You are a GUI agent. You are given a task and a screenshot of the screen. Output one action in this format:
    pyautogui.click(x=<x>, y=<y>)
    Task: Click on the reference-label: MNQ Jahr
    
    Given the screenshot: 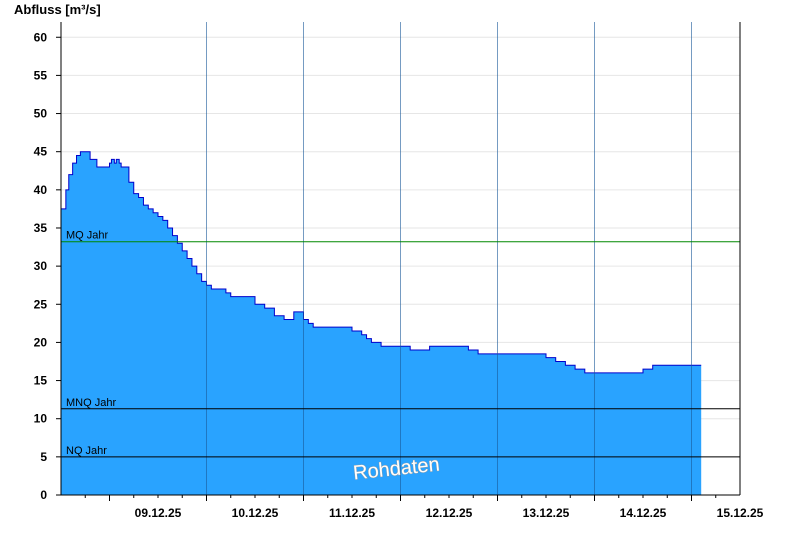 What is the action you would take?
    pyautogui.click(x=91, y=403)
    